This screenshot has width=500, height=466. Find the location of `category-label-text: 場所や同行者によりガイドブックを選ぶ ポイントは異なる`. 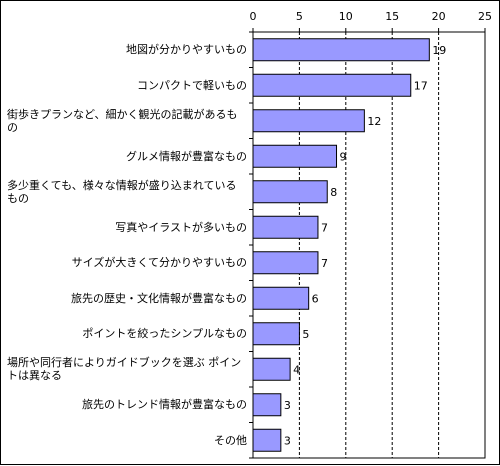

category-label-text: 場所や同行者によりガイドブックを選ぶ ポイントは異なる is located at coordinates (124, 369).